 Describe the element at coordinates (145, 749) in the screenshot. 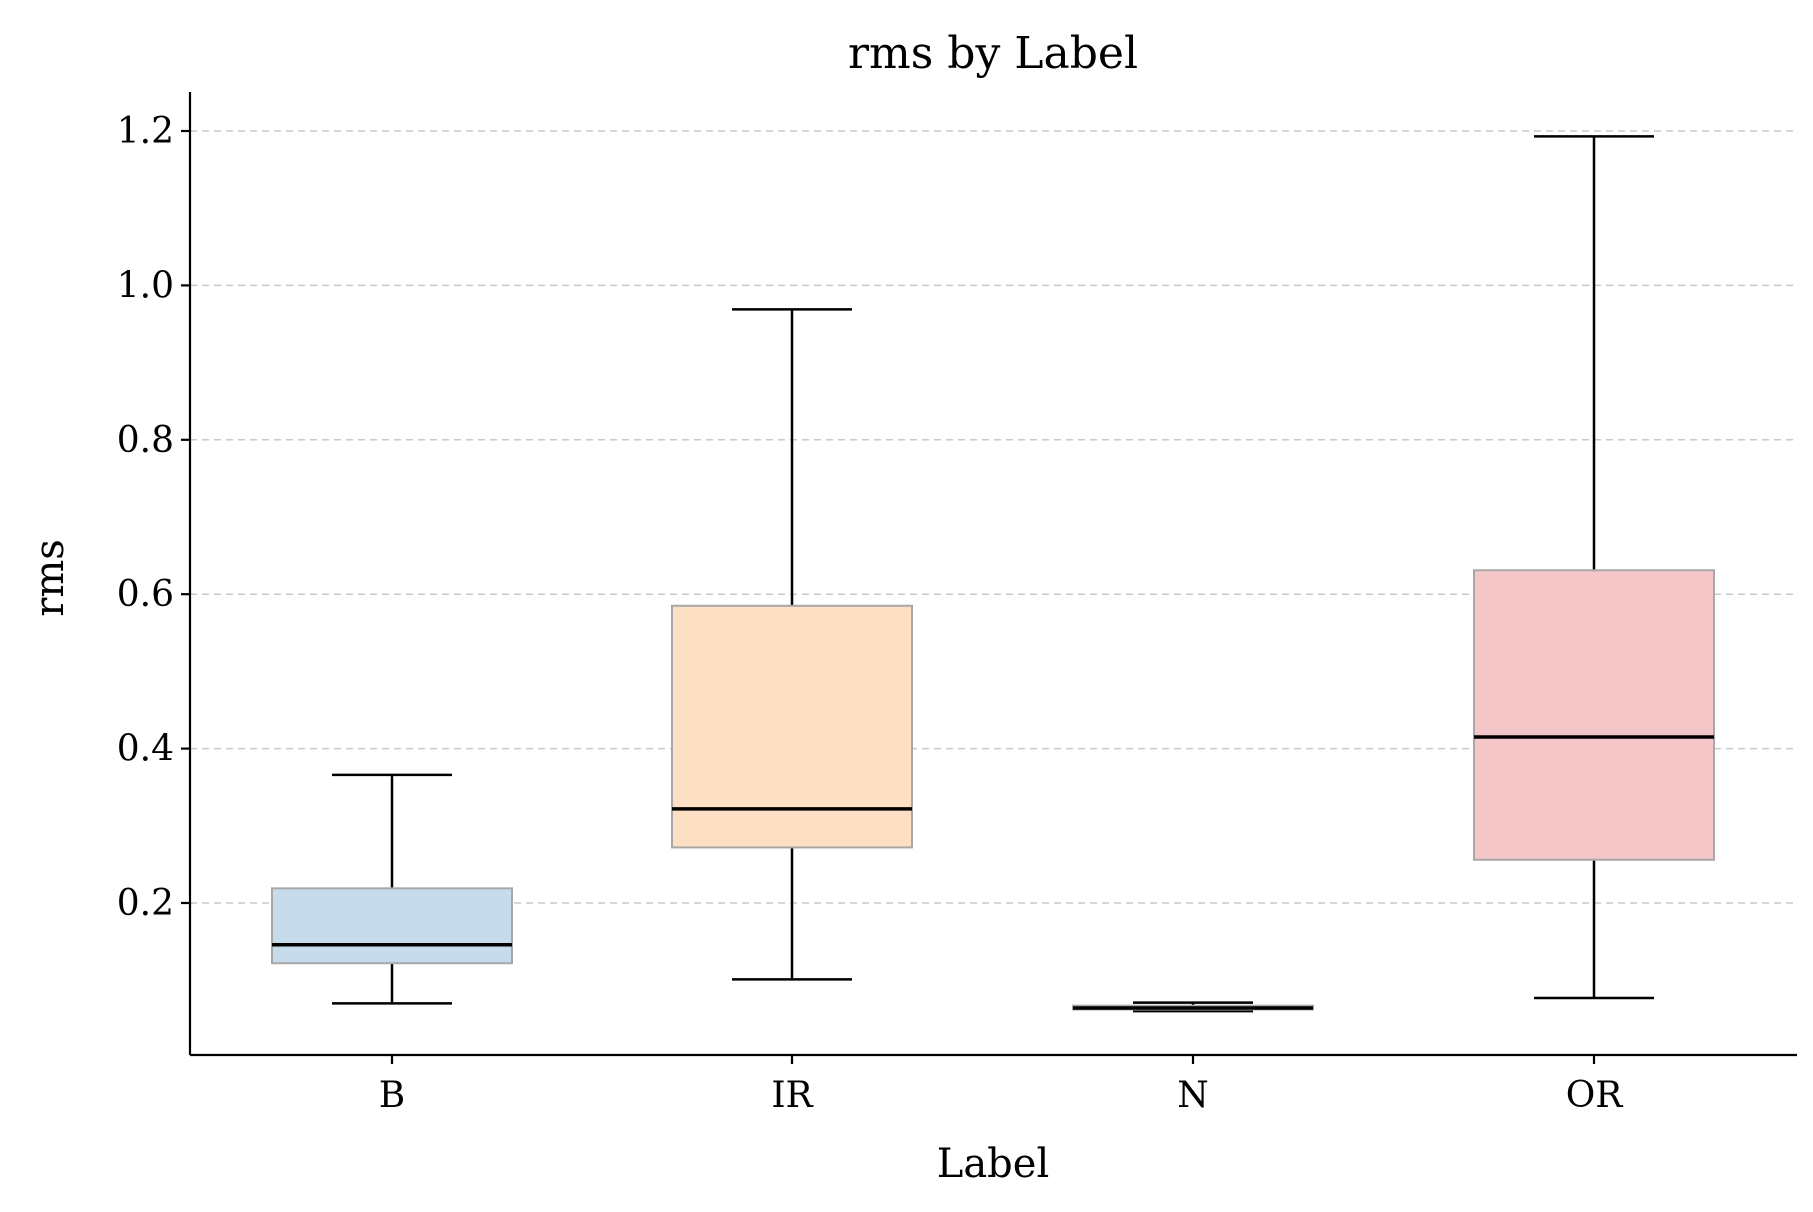

I see `y-tick-label: 0.4` at that location.